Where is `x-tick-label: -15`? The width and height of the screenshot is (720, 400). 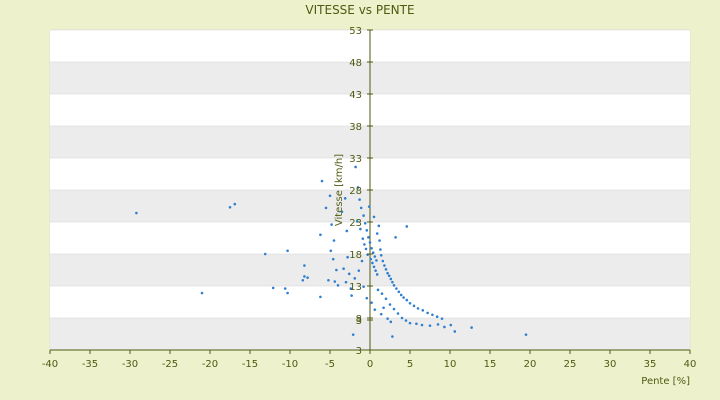 x-tick-label: -15 is located at coordinates (250, 364).